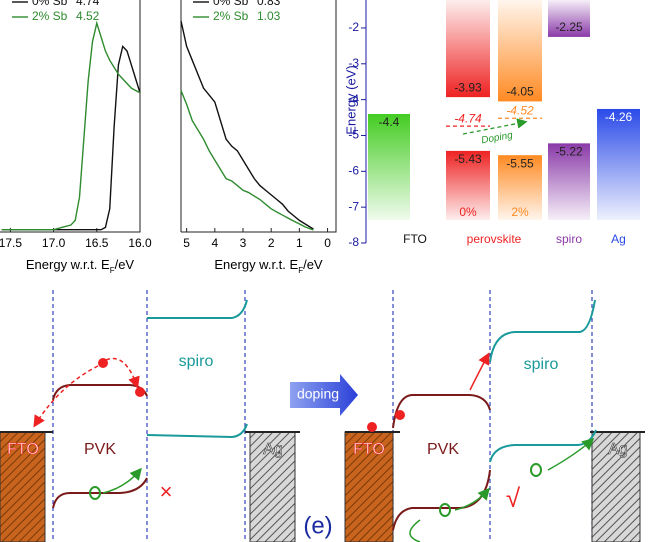  What do you see at coordinates (520, 92) in the screenshot?
I see `cb-value: -4.05` at bounding box center [520, 92].